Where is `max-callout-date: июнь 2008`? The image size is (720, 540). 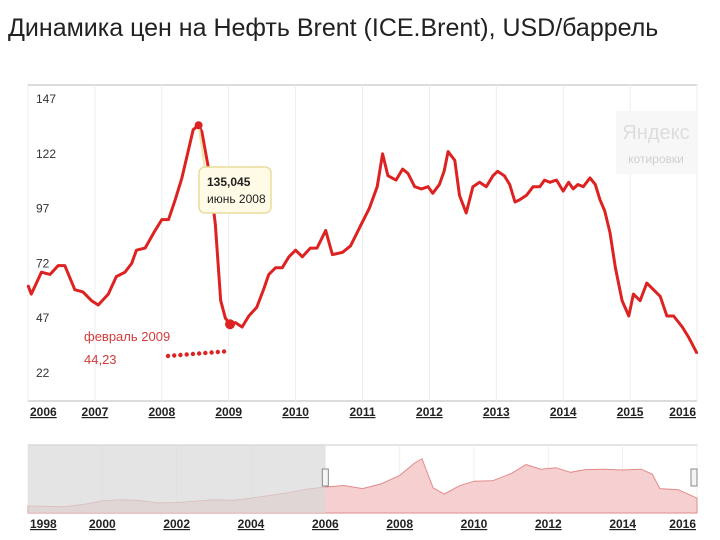 max-callout-date: июнь 2008 is located at coordinates (236, 199).